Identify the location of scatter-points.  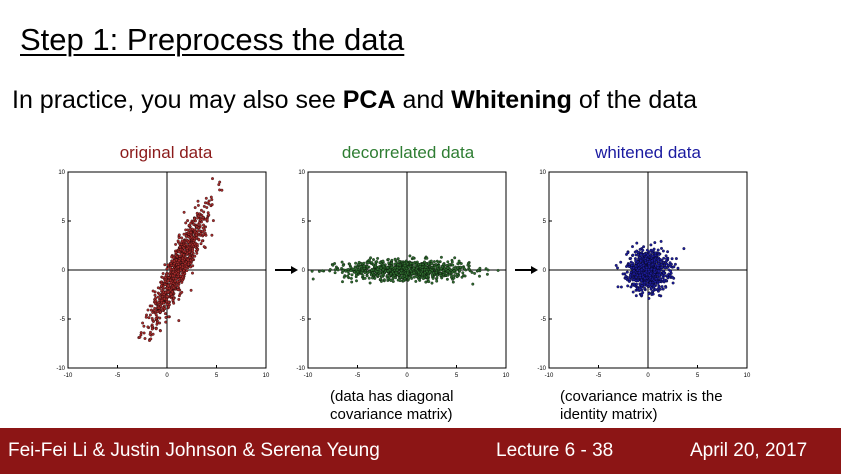
(650, 269).